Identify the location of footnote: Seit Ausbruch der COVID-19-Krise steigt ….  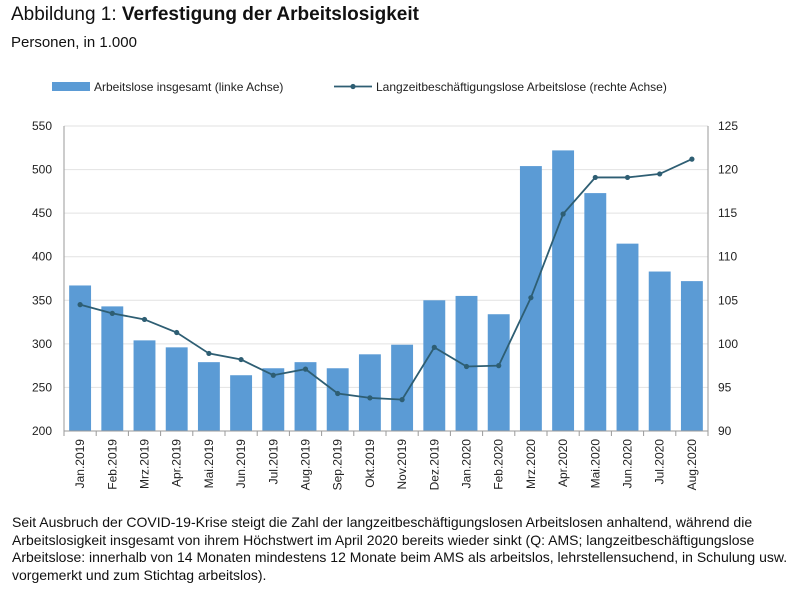
(400, 548).